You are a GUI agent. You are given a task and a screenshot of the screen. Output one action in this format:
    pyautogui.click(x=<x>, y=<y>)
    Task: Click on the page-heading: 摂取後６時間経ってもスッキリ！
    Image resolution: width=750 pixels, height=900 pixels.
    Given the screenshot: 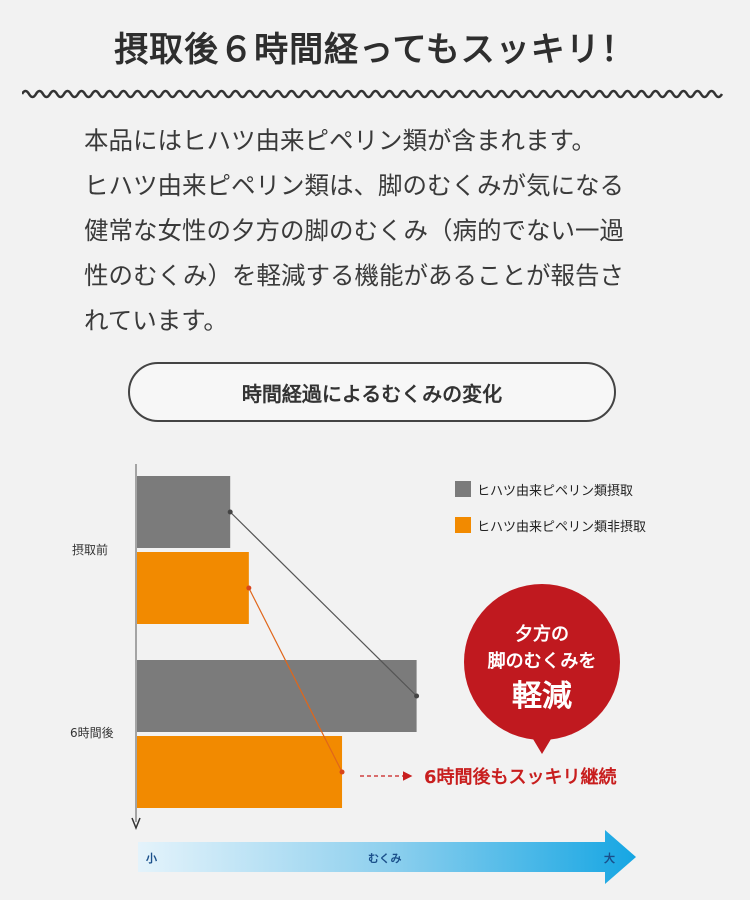 What is the action you would take?
    pyautogui.click(x=375, y=50)
    